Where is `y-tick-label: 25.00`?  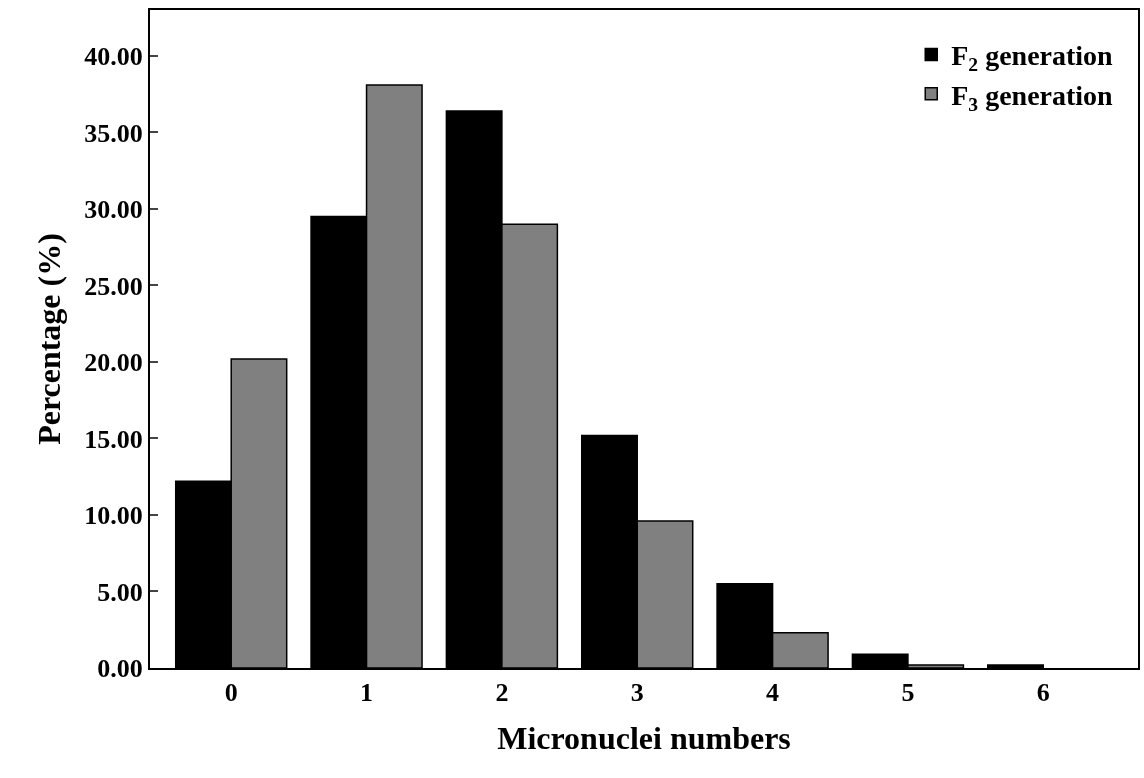
y-tick-label: 25.00 is located at coordinates (113, 286).